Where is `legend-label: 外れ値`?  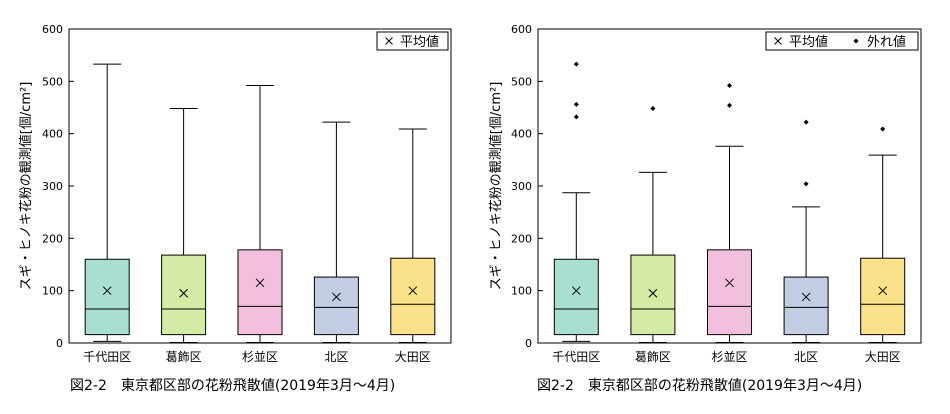 legend-label: 外れ値 is located at coordinates (886, 42).